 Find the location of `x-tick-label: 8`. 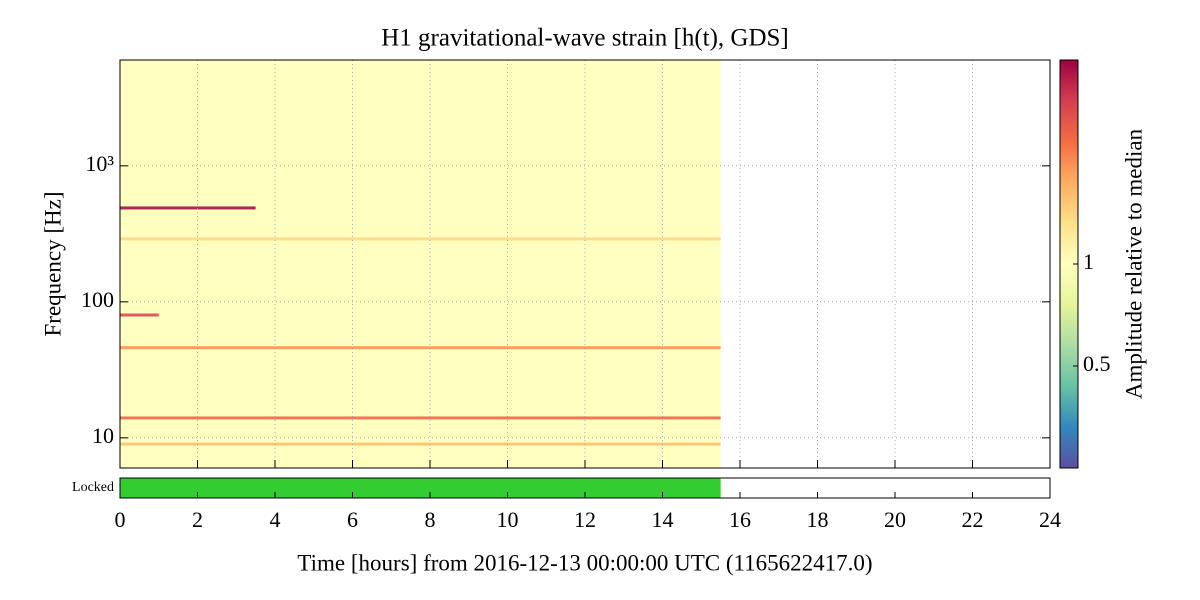

x-tick-label: 8 is located at coordinates (430, 519).